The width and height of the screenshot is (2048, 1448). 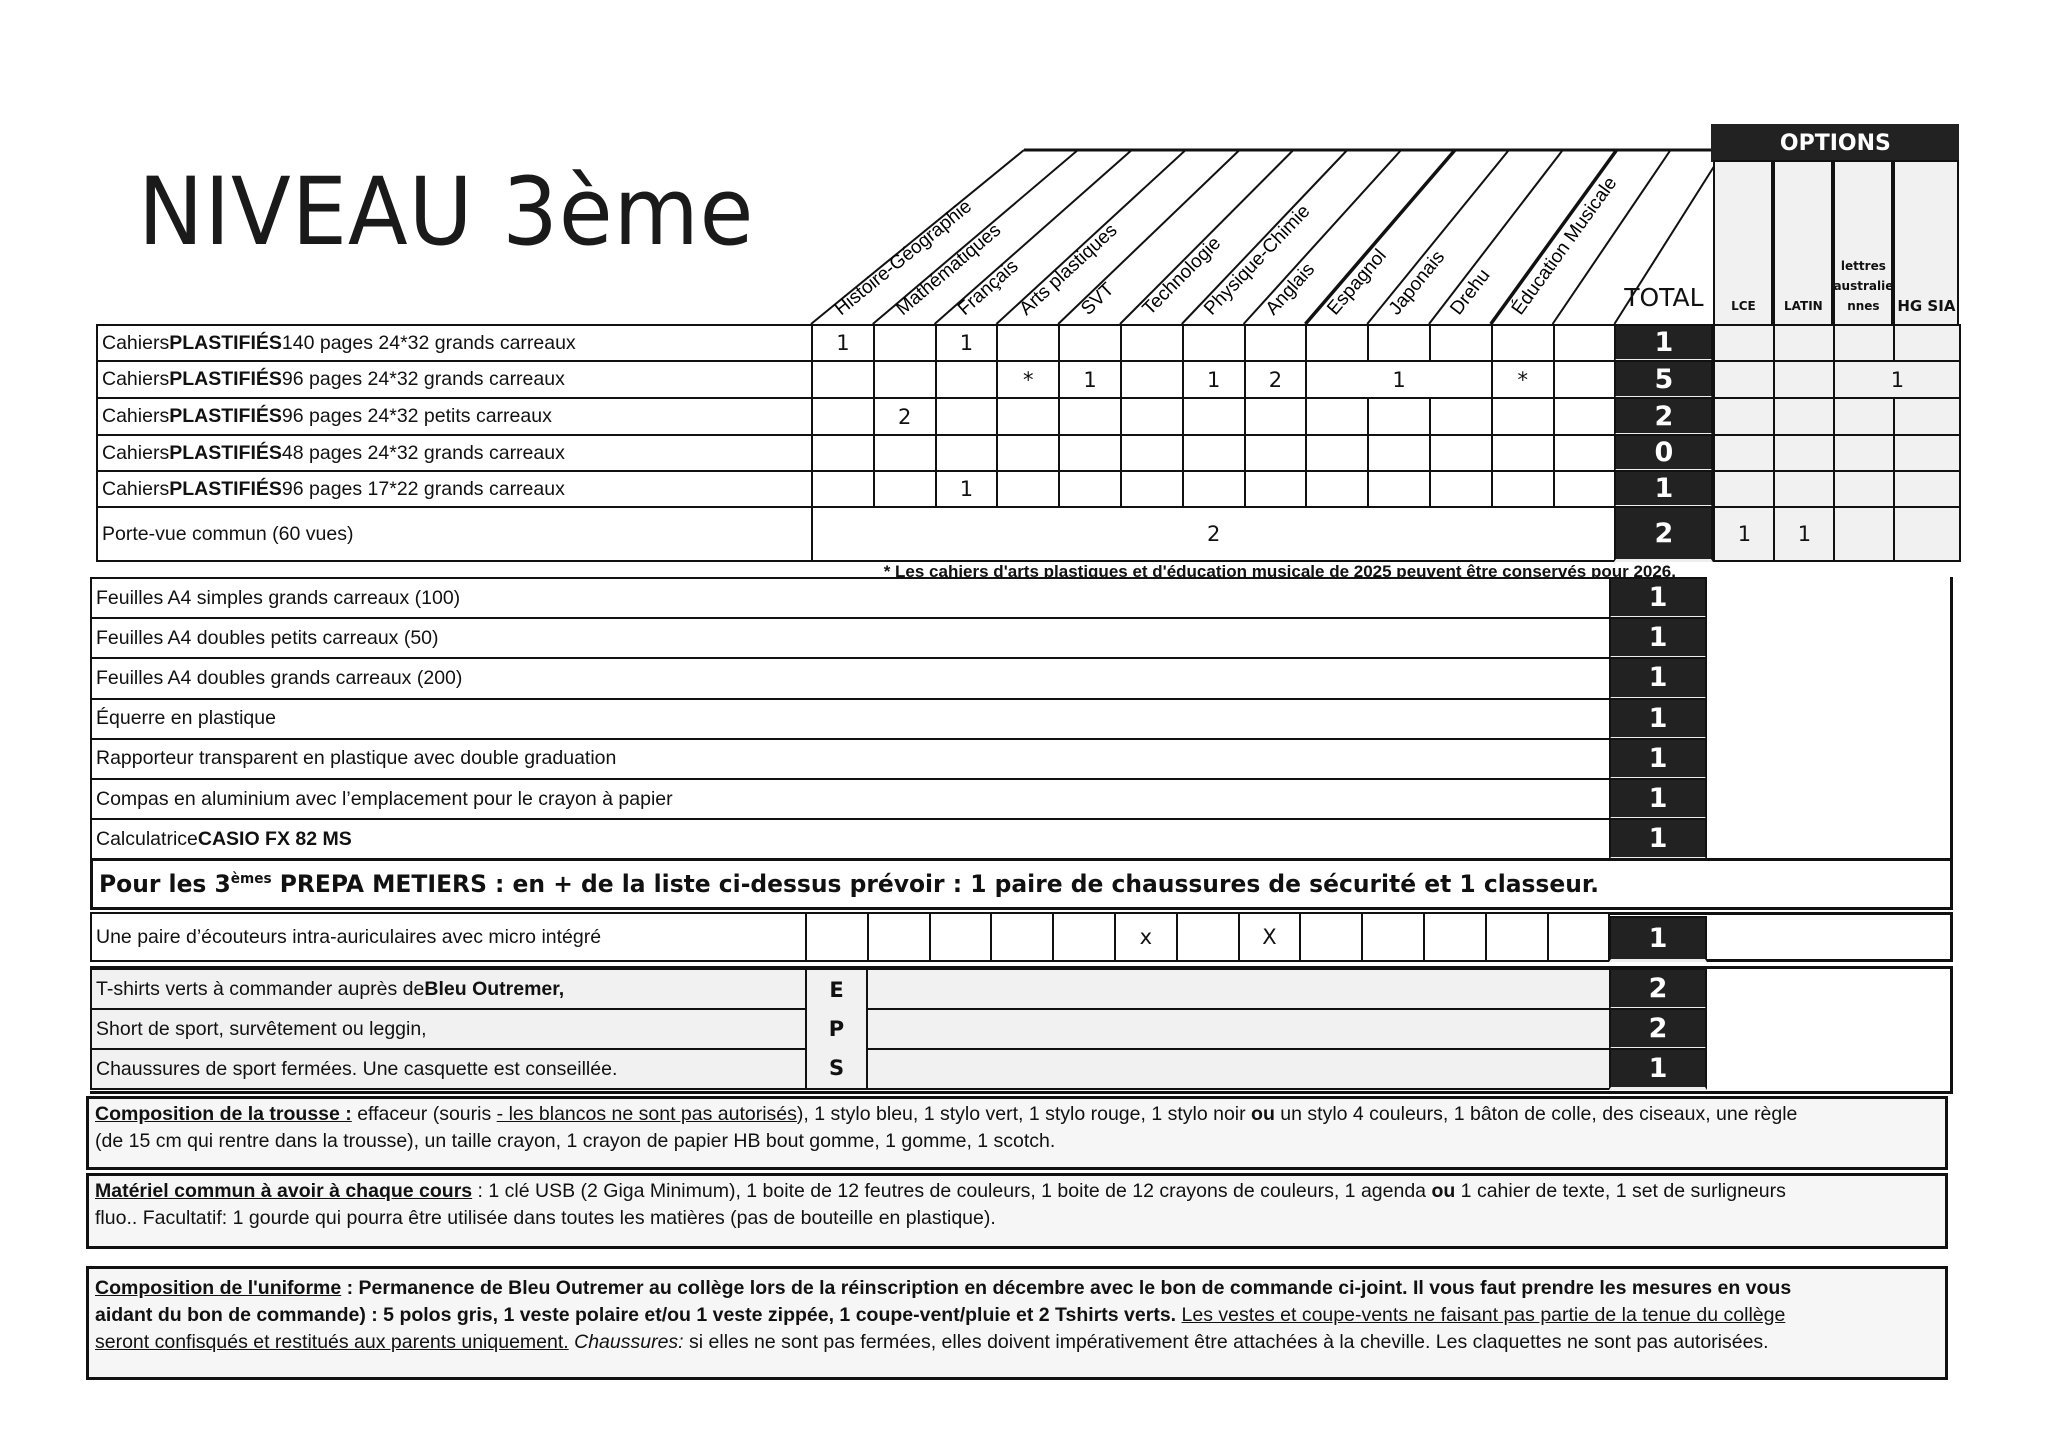 I want to click on text-segment: CASIO FX 82 MS, so click(x=274, y=838).